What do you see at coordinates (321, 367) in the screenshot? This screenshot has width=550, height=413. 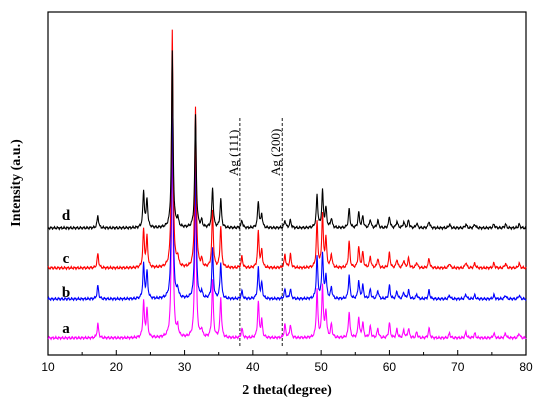 I see `x-tick-label-50: 50` at bounding box center [321, 367].